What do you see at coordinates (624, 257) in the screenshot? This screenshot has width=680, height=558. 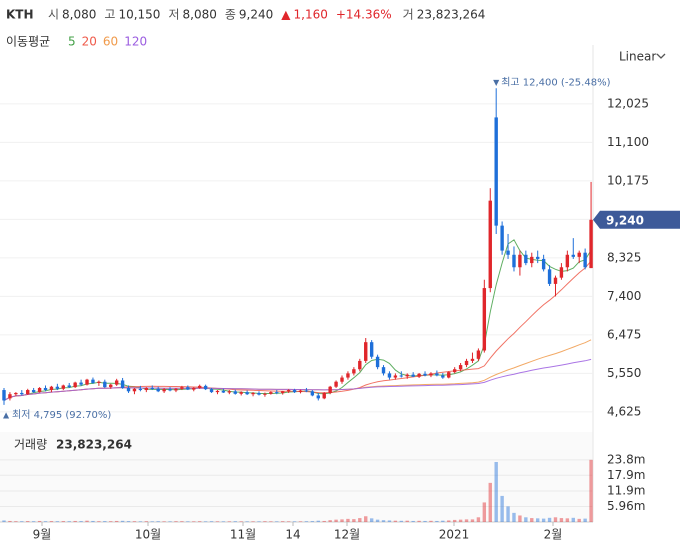 I see `y-tick-label: 8,325` at bounding box center [624, 257].